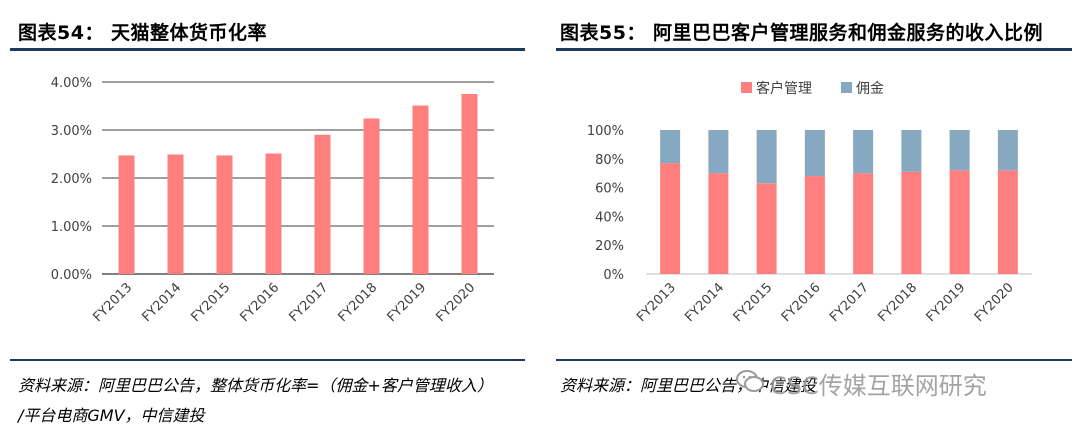 This screenshot has height=434, width=1080. Describe the element at coordinates (609, 217) in the screenshot. I see `y-tick-label: 40%` at that location.